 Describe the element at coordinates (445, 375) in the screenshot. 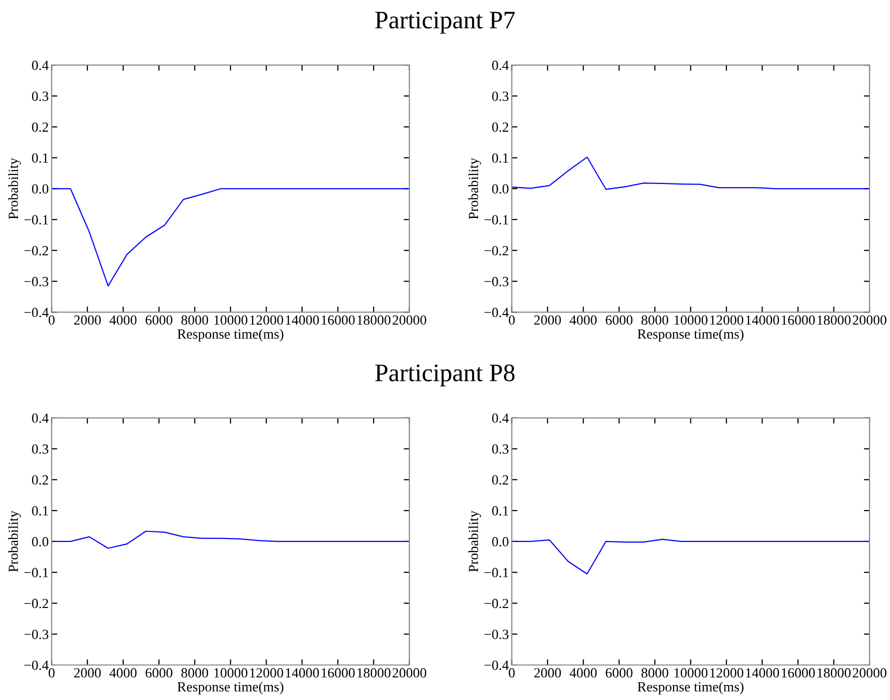

I see `chart-title: Participant P8` at that location.